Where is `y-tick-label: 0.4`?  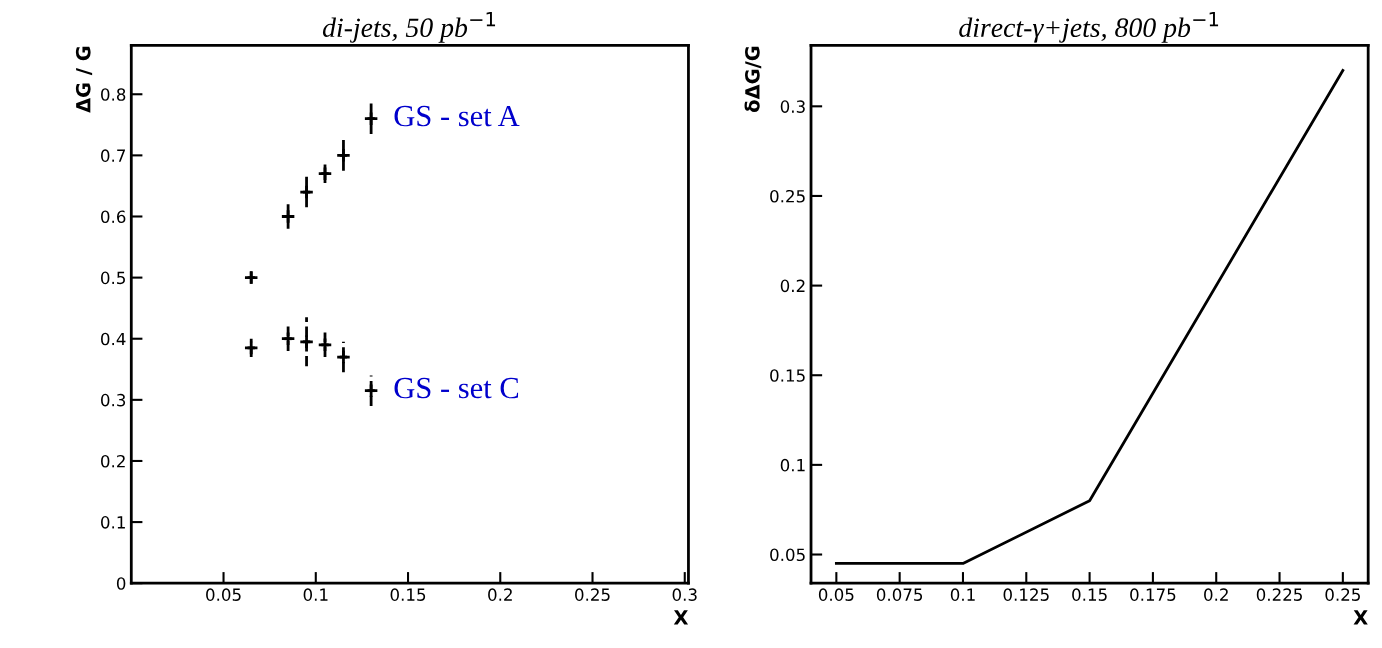 y-tick-label: 0.4 is located at coordinates (113, 339).